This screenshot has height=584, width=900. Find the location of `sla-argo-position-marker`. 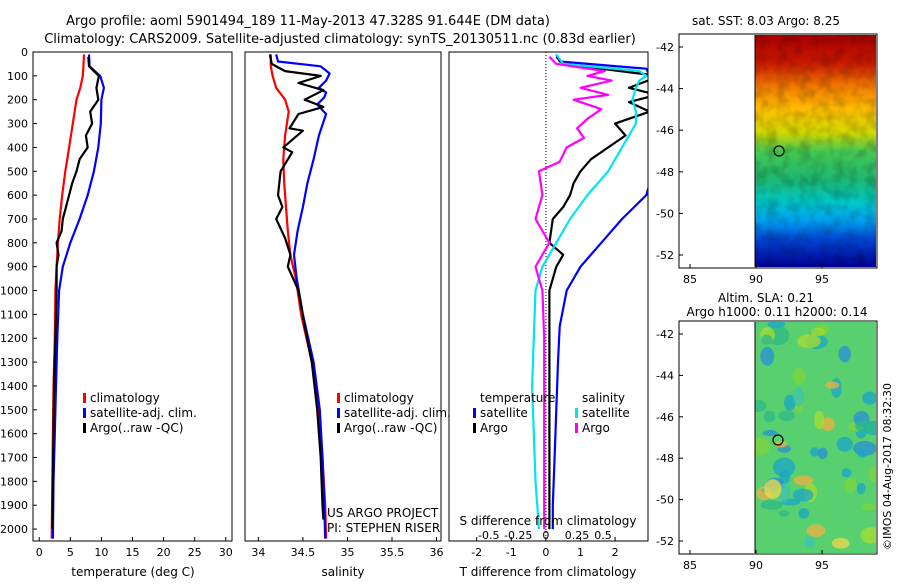

sla-argo-position-marker is located at coordinates (778, 440).